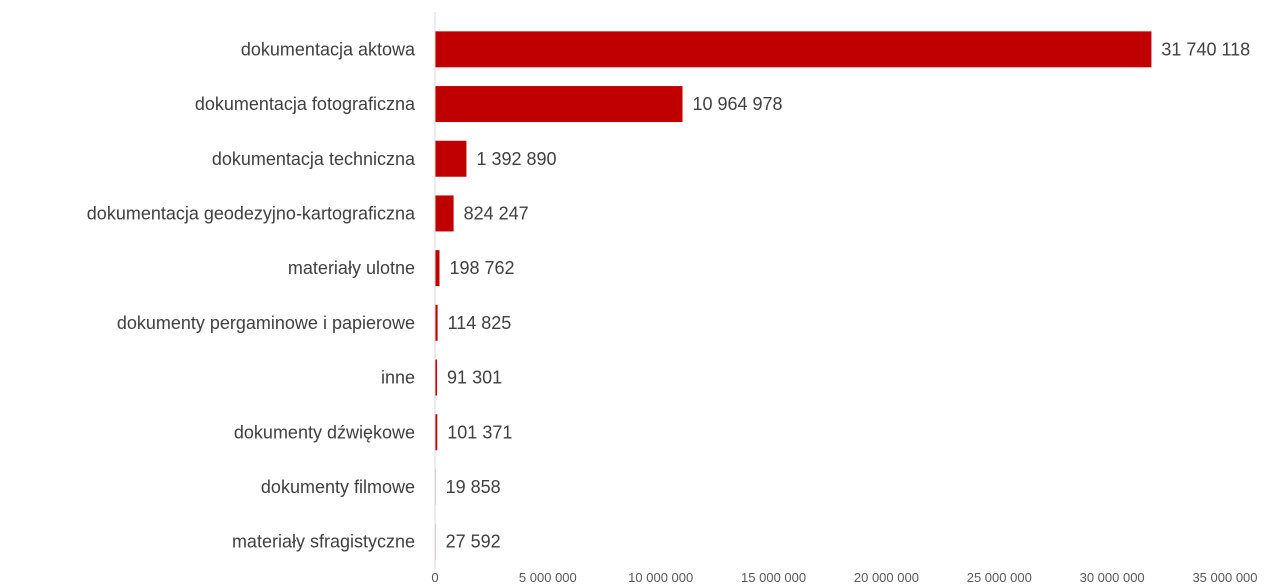 The width and height of the screenshot is (1280, 588). I want to click on x-tick-label: 10 000 000, so click(660, 577).